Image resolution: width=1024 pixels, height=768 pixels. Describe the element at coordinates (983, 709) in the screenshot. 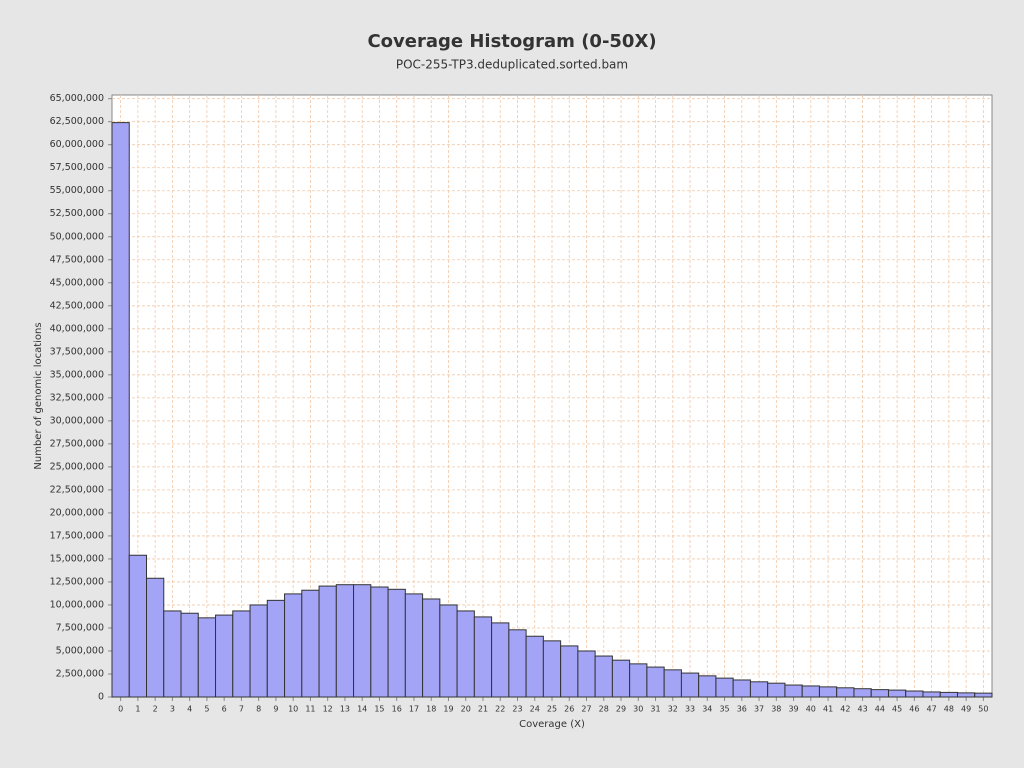

I see `x-tick-label: 50` at that location.